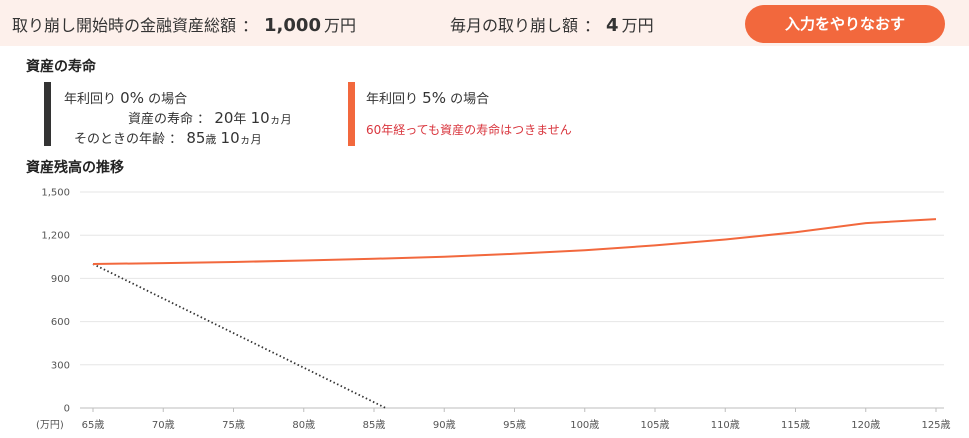 The height and width of the screenshot is (438, 969). I want to click on case-0-age-months: 10, so click(230, 138).